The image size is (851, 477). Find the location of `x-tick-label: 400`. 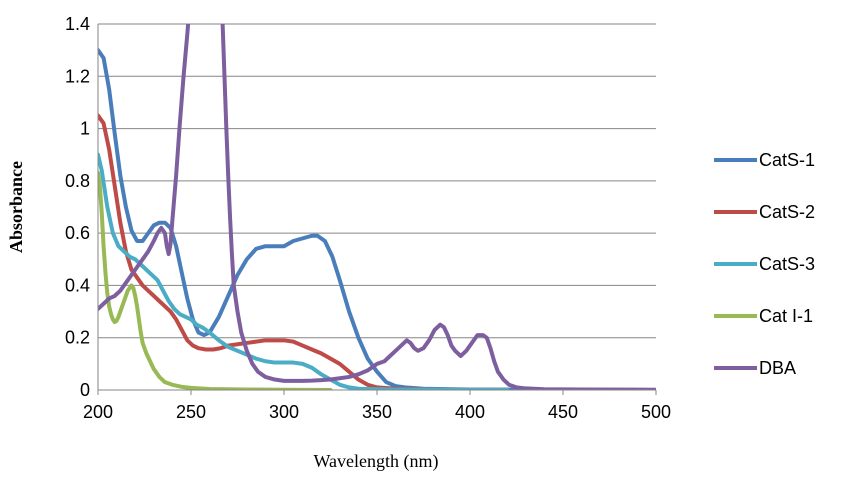

x-tick-label: 400 is located at coordinates (470, 412).